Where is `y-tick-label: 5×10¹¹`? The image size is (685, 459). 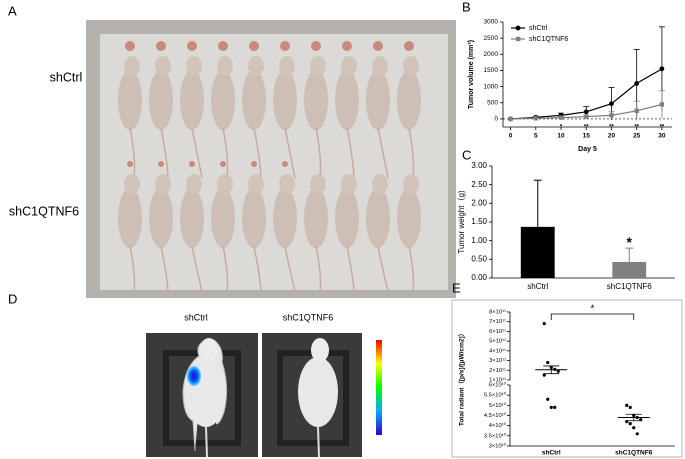
y-tick-label: 5×10¹¹ is located at coordinates (497, 342).